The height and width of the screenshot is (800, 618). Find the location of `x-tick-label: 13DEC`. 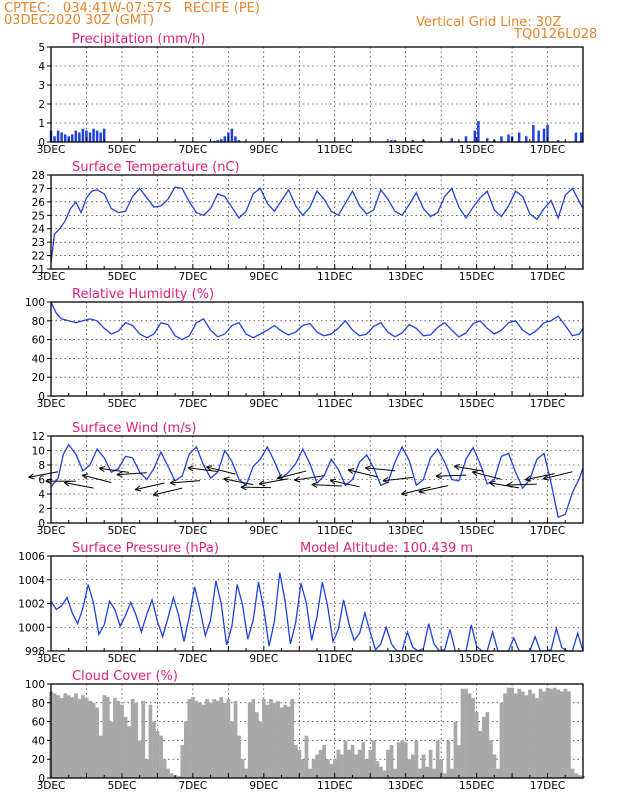

x-tick-label: 13DEC is located at coordinates (405, 150).